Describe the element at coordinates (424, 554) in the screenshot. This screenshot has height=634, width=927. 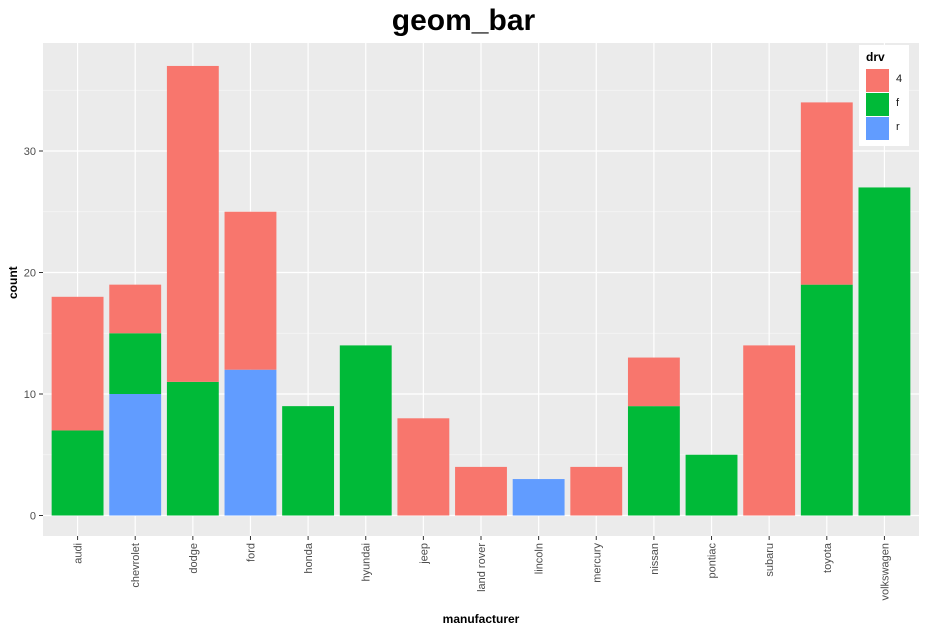
I see `x-tick-label: jeep` at that location.